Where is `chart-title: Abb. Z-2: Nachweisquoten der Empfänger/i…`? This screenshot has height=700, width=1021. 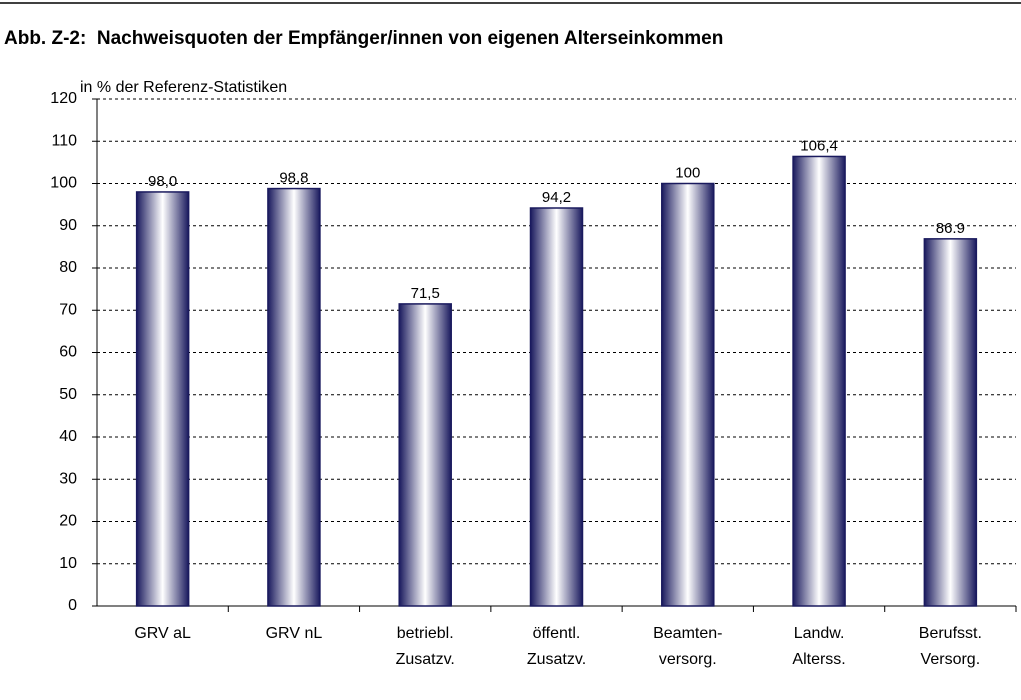 chart-title: Abb. Z-2: Nachweisquoten der Empfänger/i… is located at coordinates (363, 38).